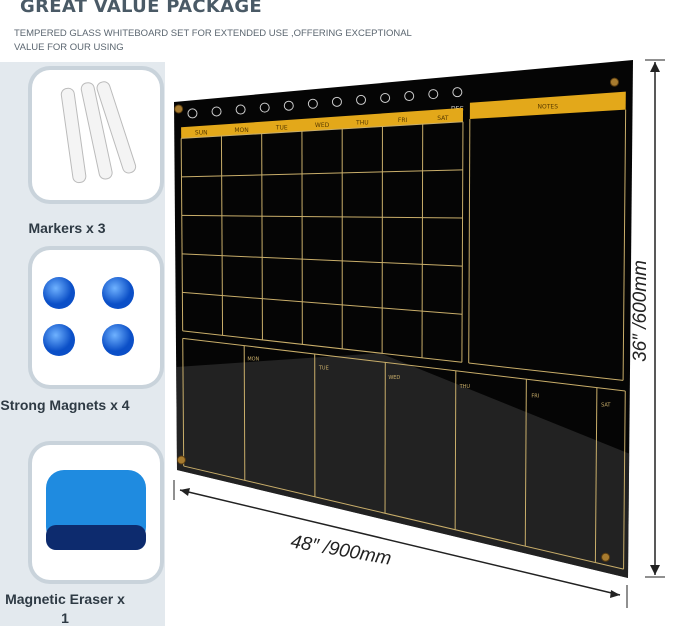 Image resolution: width=679 pixels, height=628 pixels. I want to click on week-day-label: SAT, so click(606, 406).